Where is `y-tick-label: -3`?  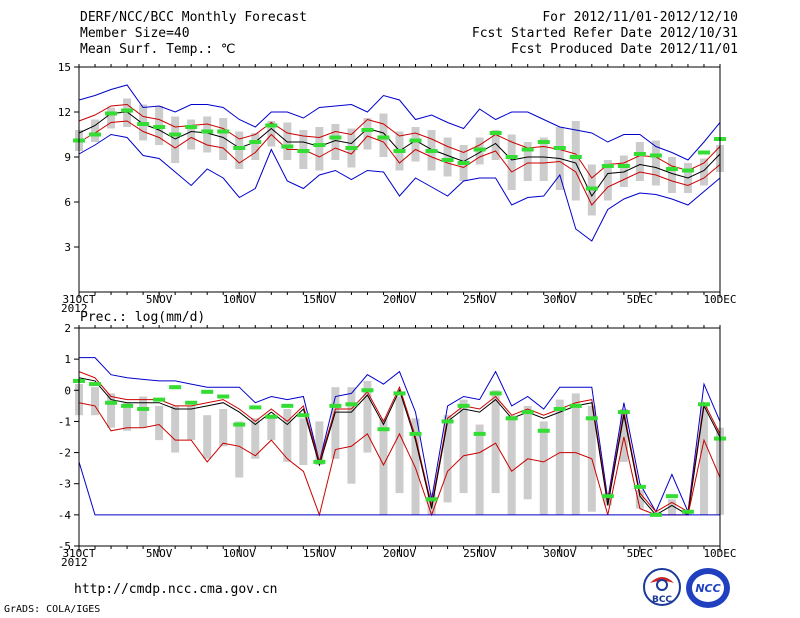
y-tick-label: -3 is located at coordinates (64, 484).